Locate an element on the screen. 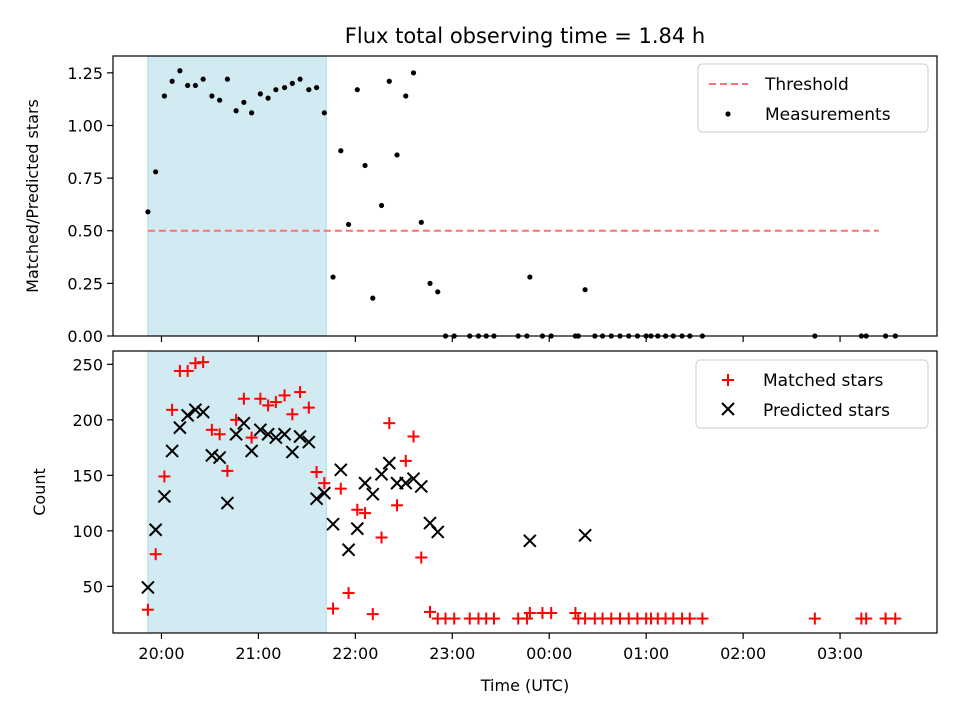 This screenshot has height=720, width=960. legend-matched-label: Matched stars is located at coordinates (823, 381).